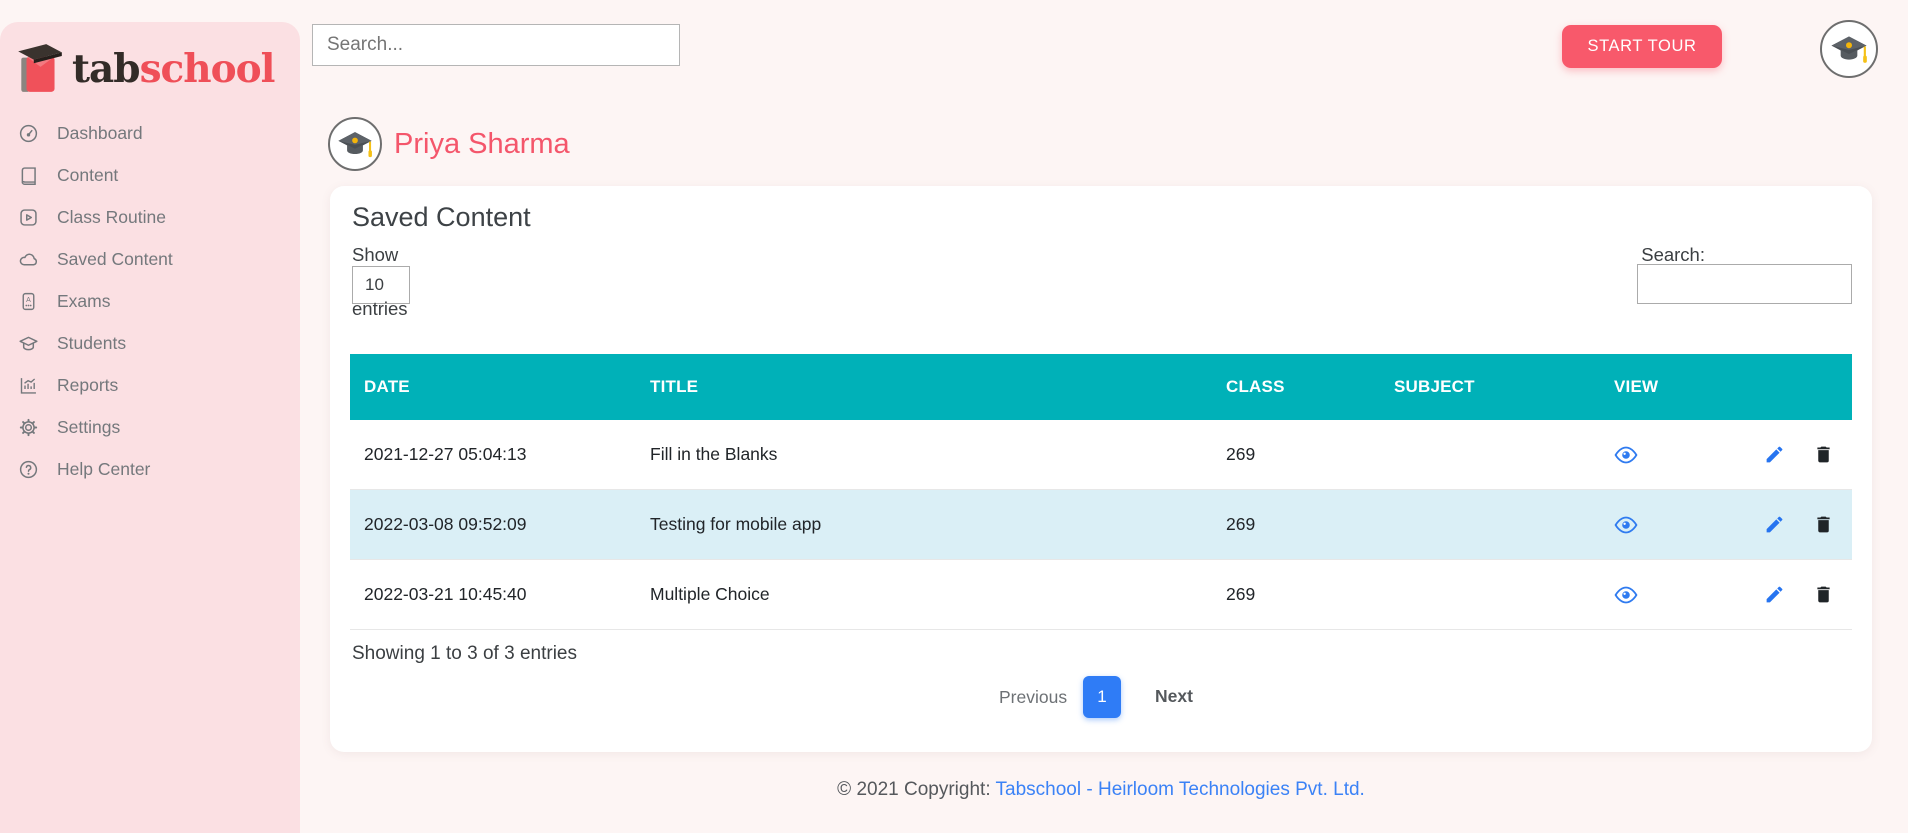 This screenshot has width=1908, height=833. Describe the element at coordinates (1101, 595) in the screenshot. I see `table-row: 2022-03-21 10:45:40 Multiple Choice 269` at that location.